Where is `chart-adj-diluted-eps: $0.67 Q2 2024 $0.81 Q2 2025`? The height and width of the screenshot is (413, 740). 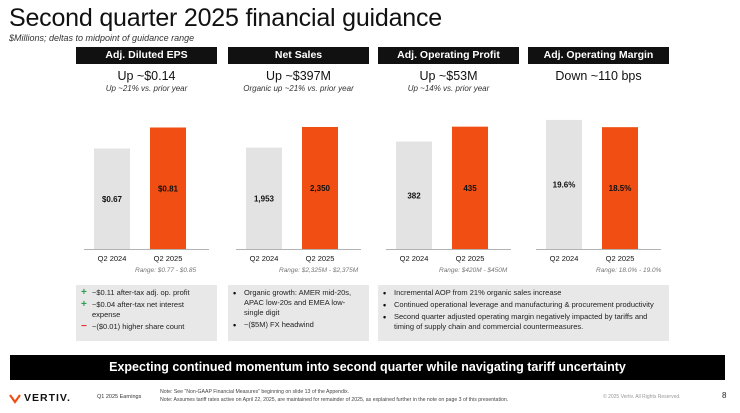
chart-adj-diluted-eps: $0.67 Q2 2024 $0.81 Q2 2025 is located at coordinates (146, 195).